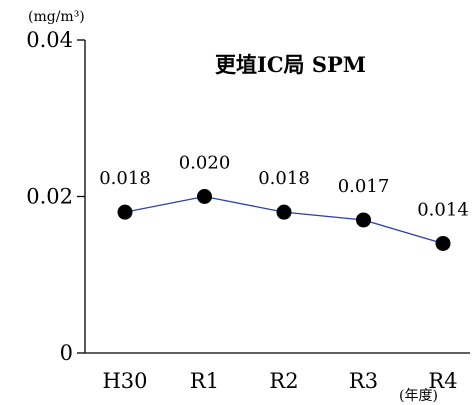 The height and width of the screenshot is (405, 474). I want to click on data-label: 0.020, so click(205, 163).